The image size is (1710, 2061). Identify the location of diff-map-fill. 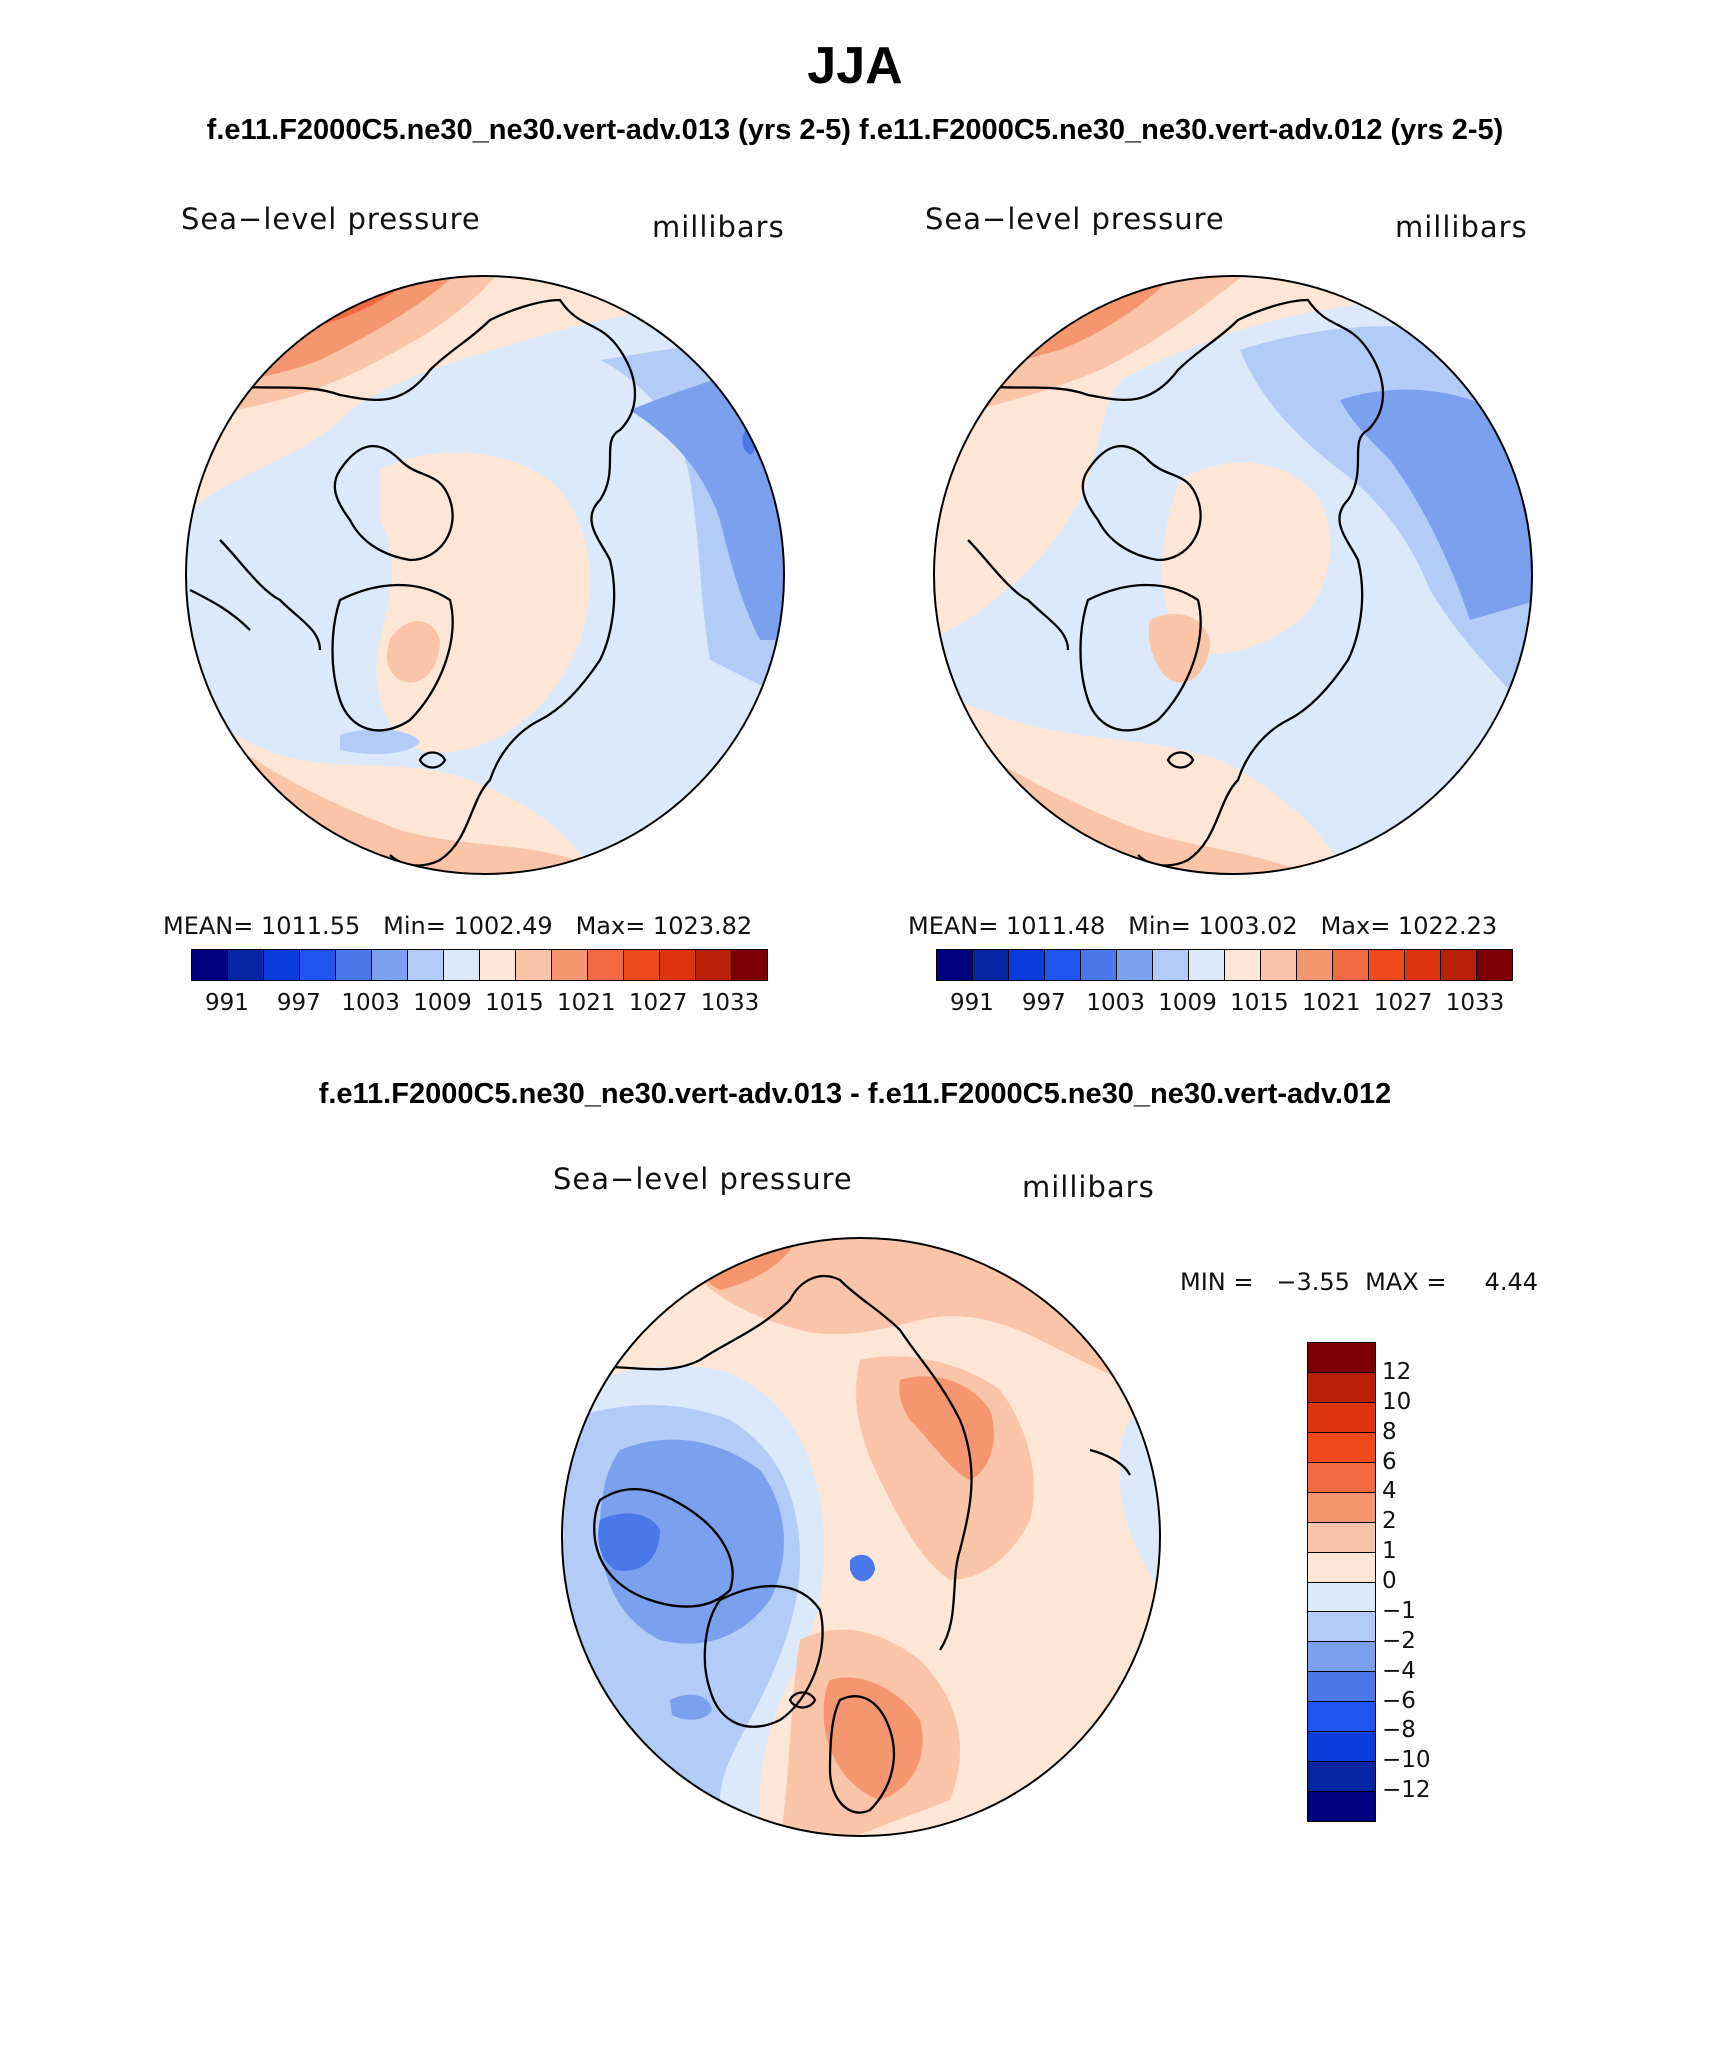
(861, 1537).